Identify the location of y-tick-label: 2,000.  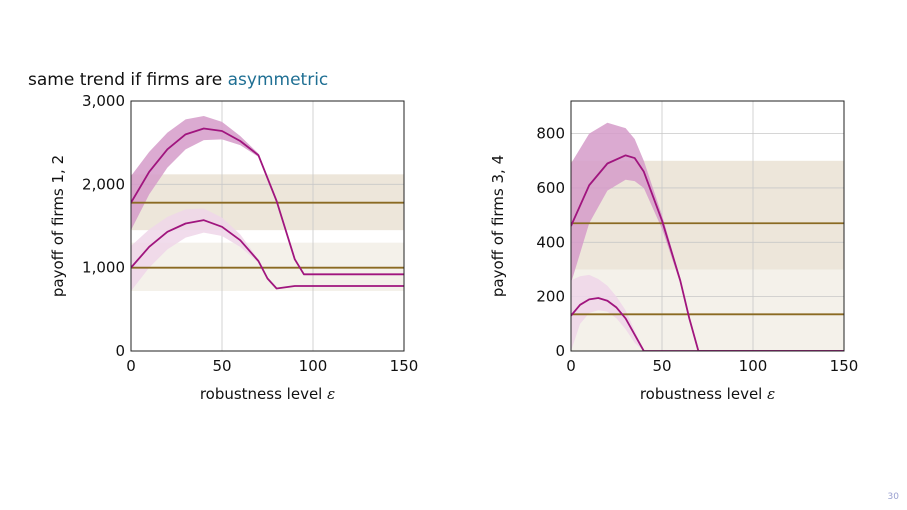
(103, 184).